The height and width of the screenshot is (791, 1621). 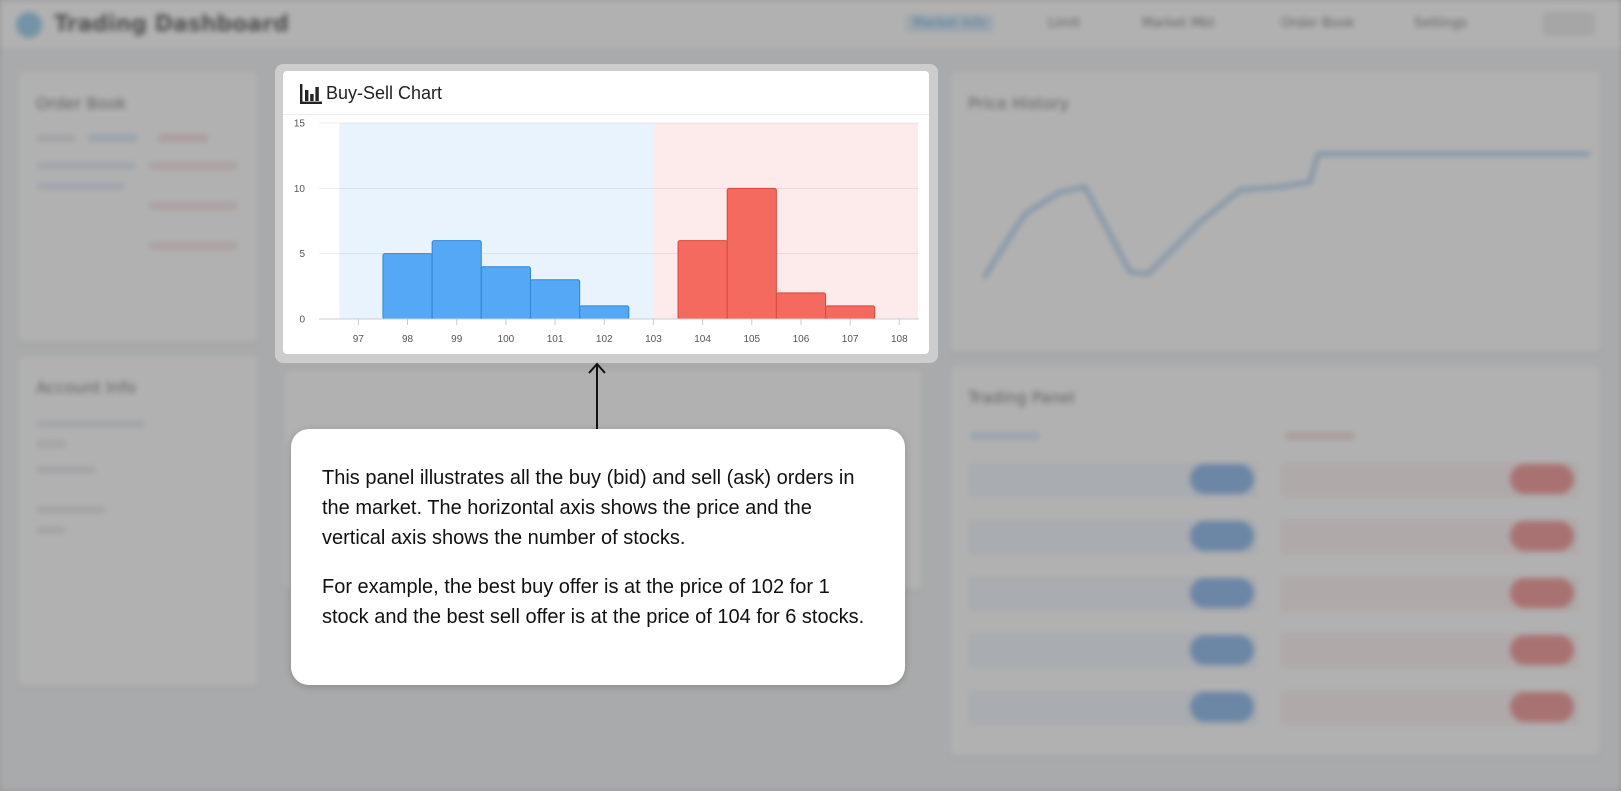 I want to click on x-tick-label: 104, so click(x=702, y=339).